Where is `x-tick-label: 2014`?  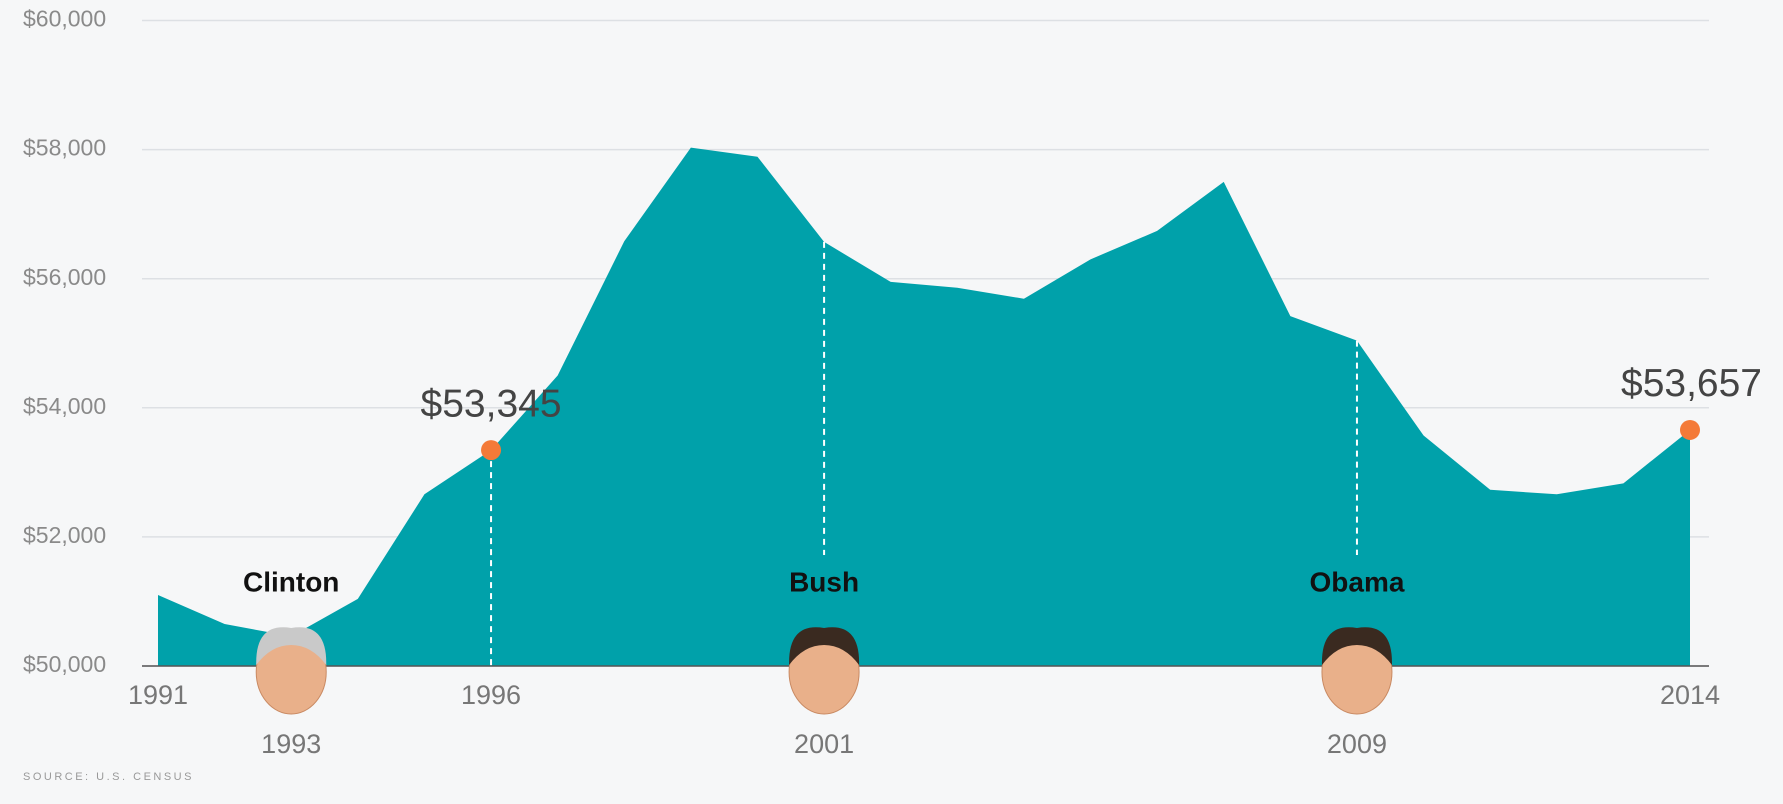
x-tick-label: 2014 is located at coordinates (1690, 695).